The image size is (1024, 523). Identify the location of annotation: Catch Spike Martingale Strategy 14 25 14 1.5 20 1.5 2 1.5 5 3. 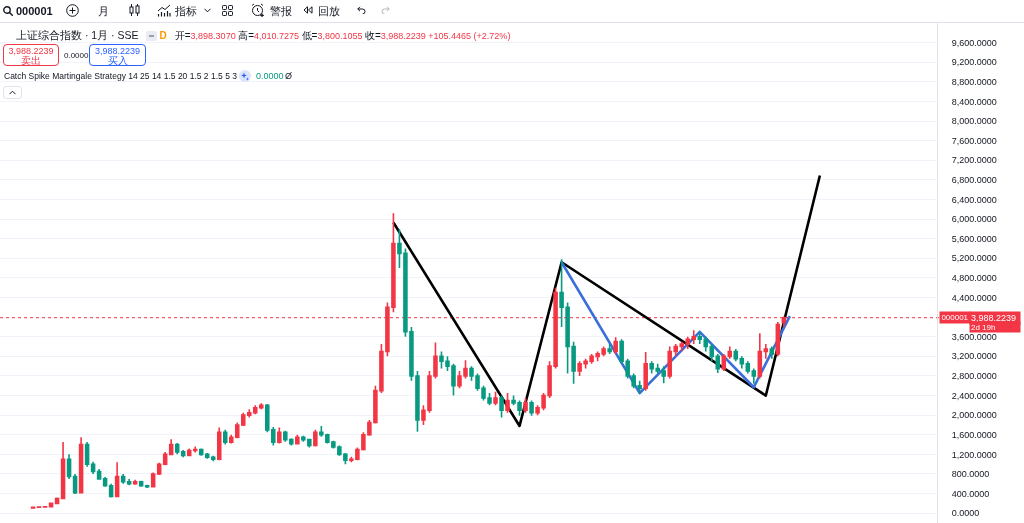
(120, 76).